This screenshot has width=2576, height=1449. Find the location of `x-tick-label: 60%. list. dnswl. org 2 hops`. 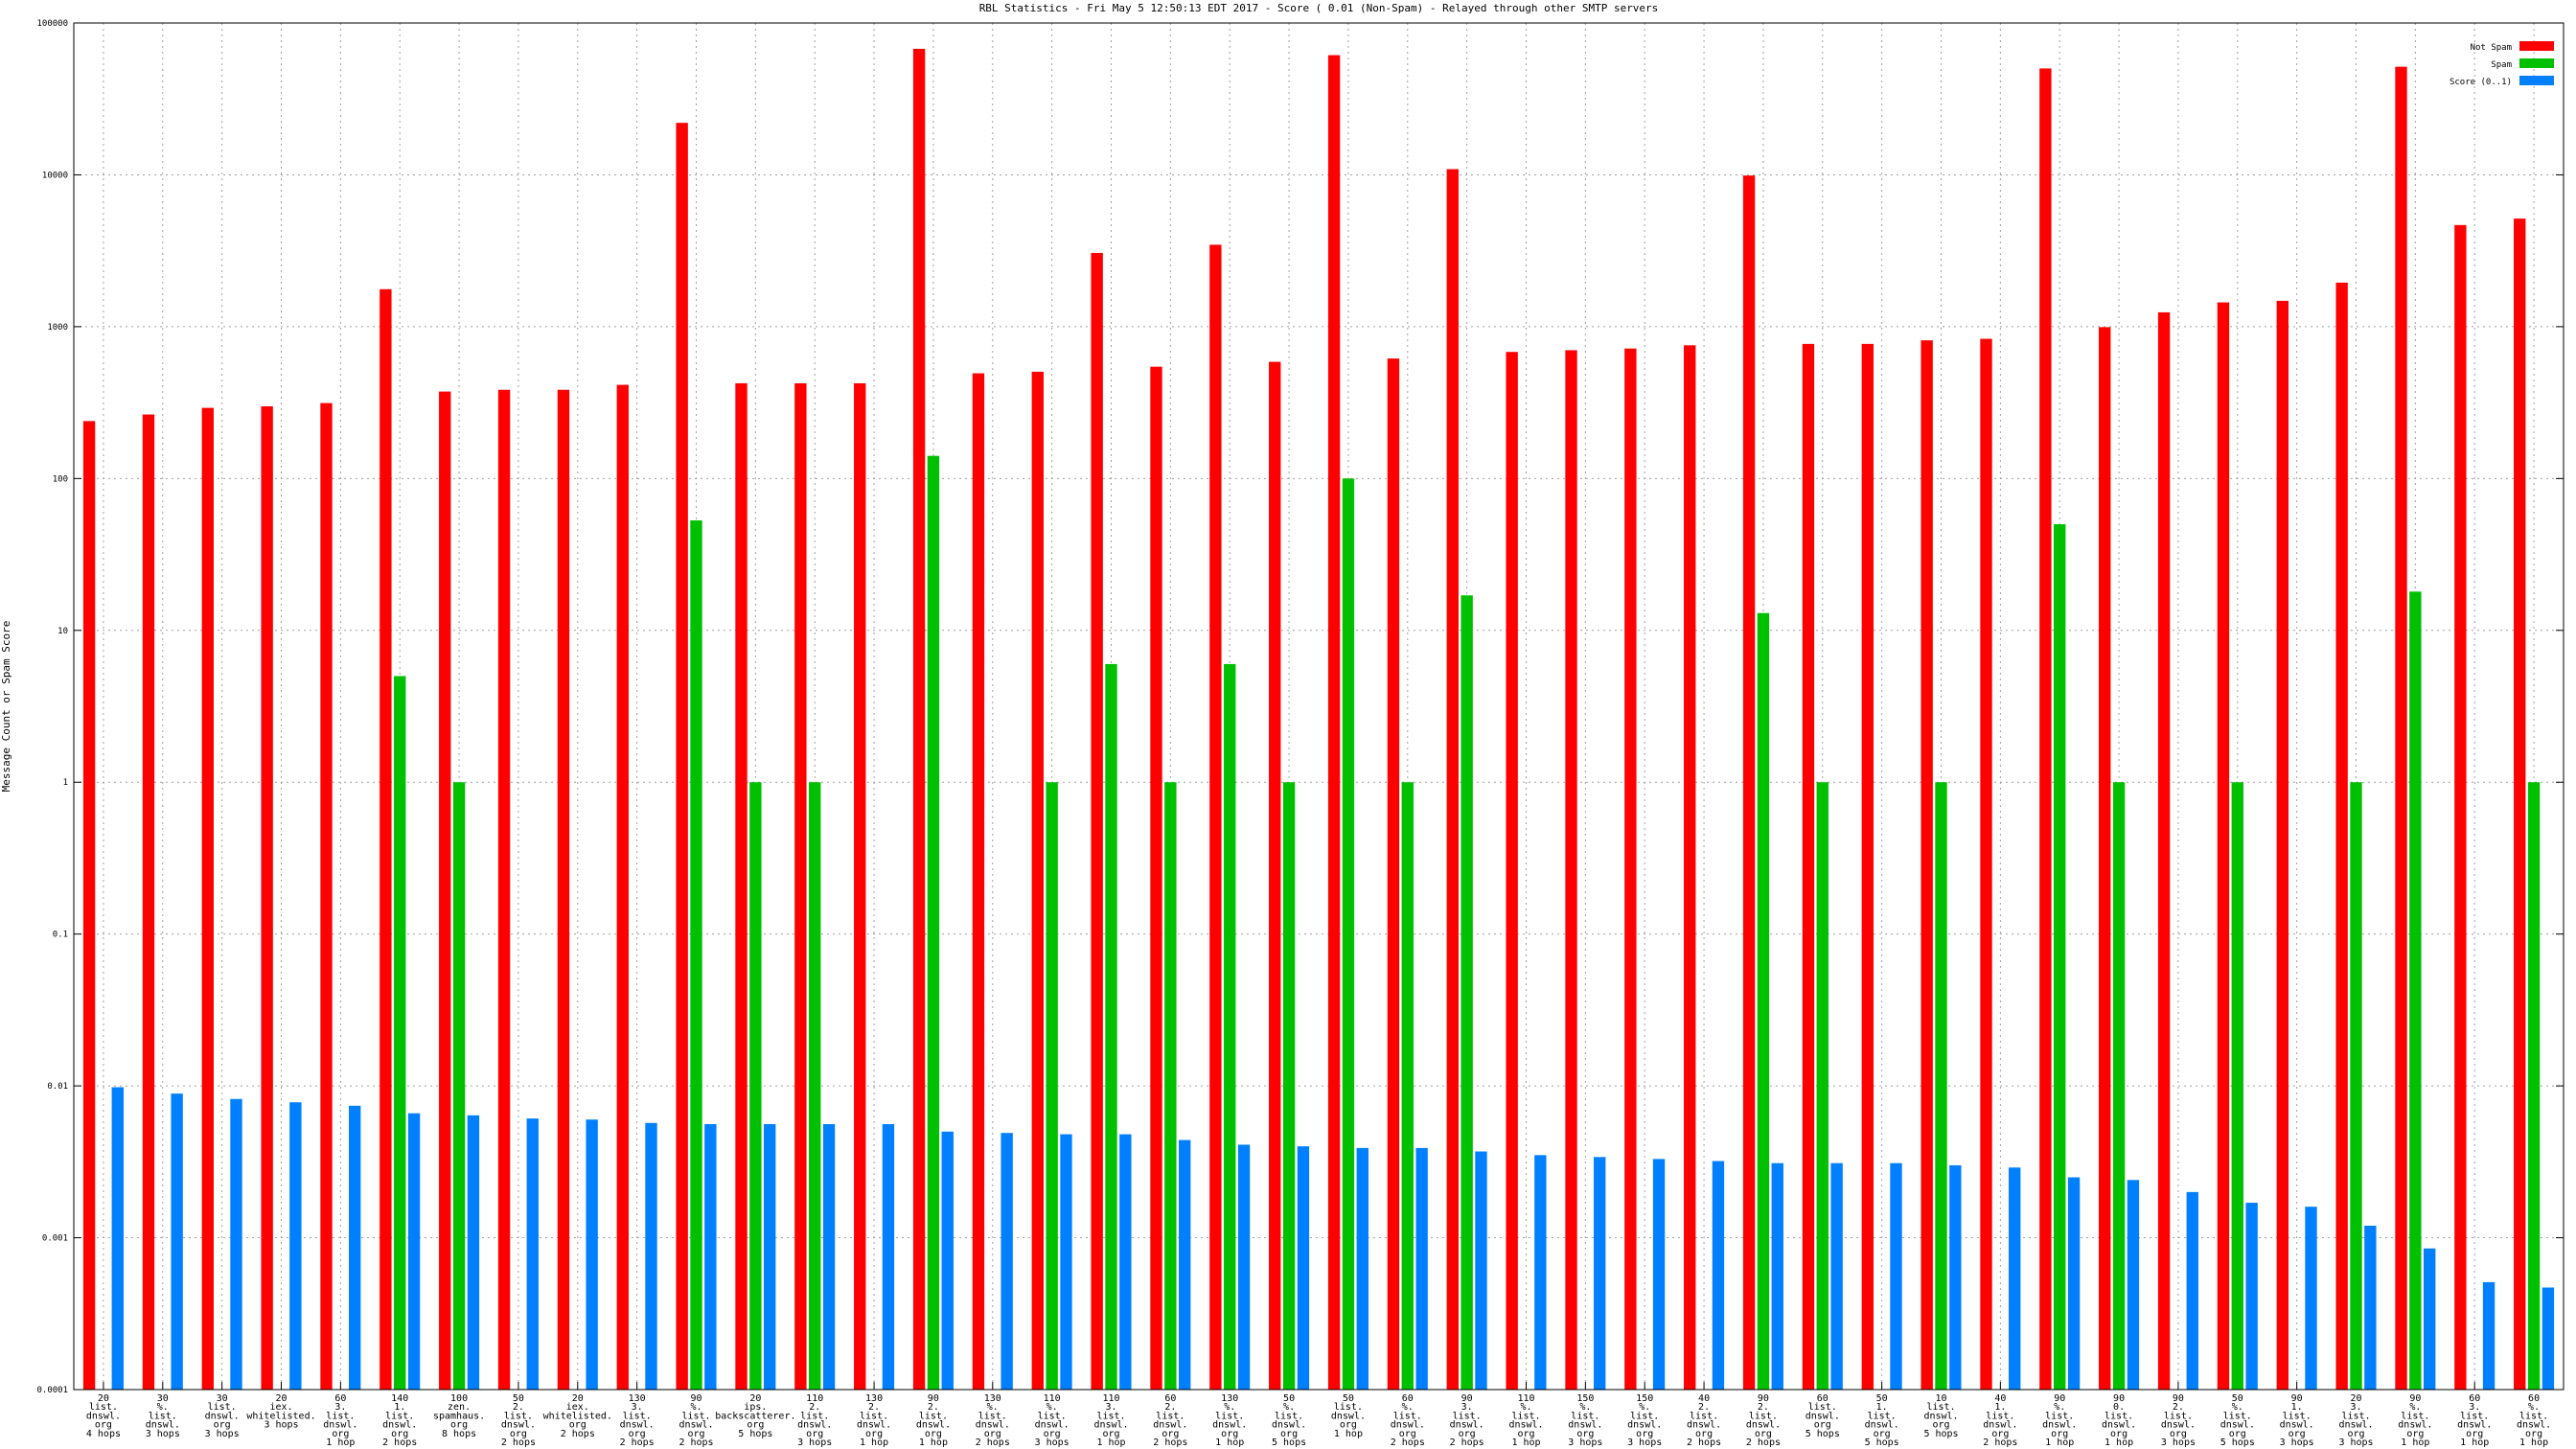

x-tick-label: 60%. list. dnswl. org 2 hops is located at coordinates (1408, 1420).